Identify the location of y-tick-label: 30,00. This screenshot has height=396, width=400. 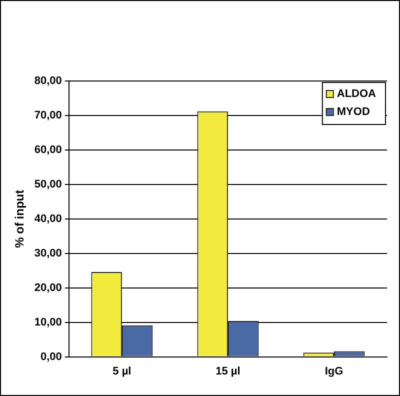
(48, 253).